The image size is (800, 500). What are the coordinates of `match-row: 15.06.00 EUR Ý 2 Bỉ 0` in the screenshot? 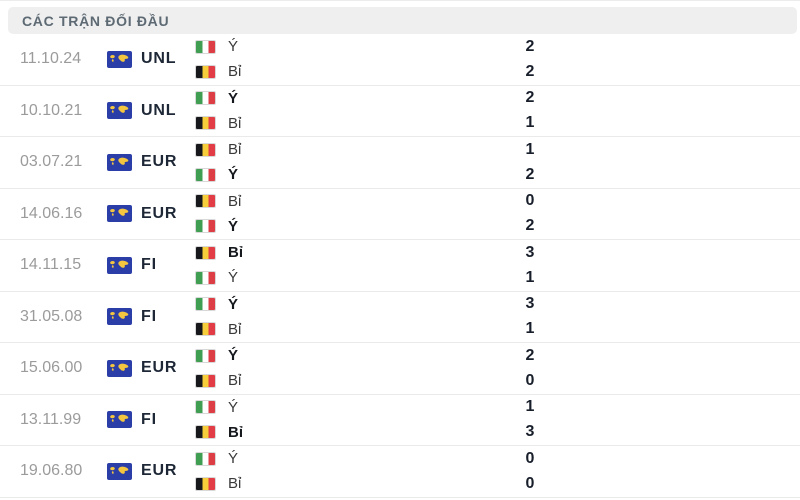 It's located at (400, 369).